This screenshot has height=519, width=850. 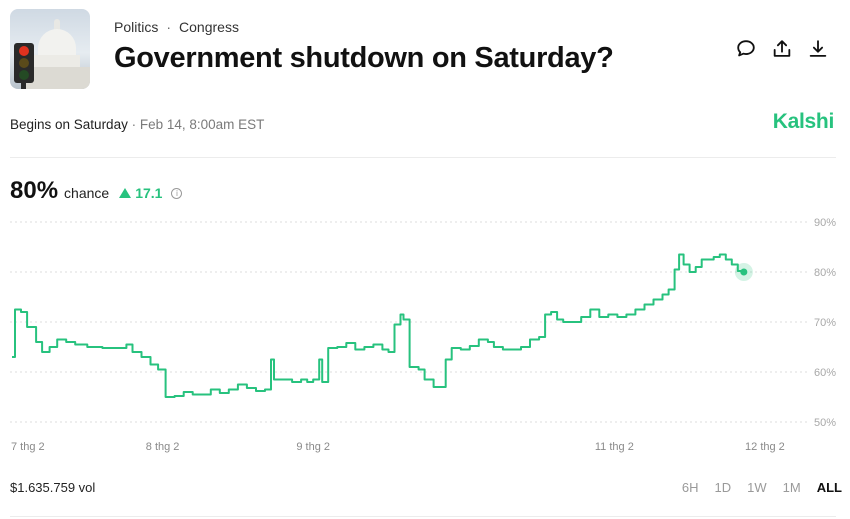 What do you see at coordinates (829, 487) in the screenshot?
I see `range-all: ALL` at bounding box center [829, 487].